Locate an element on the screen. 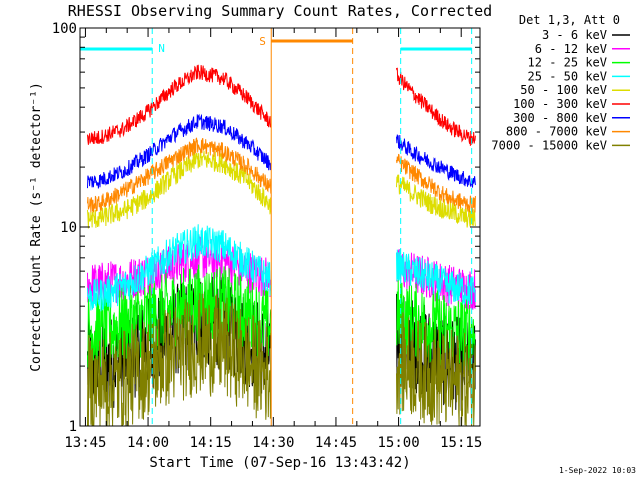  x-tick-label-3: 14:15 is located at coordinates (211, 443).